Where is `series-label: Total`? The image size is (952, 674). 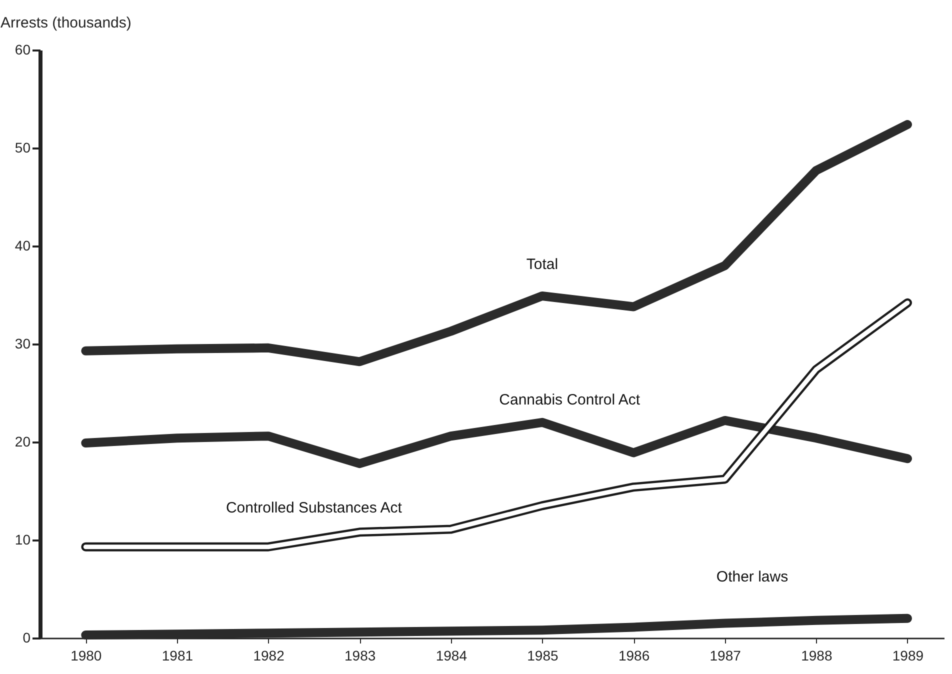
series-label: Total is located at coordinates (542, 264).